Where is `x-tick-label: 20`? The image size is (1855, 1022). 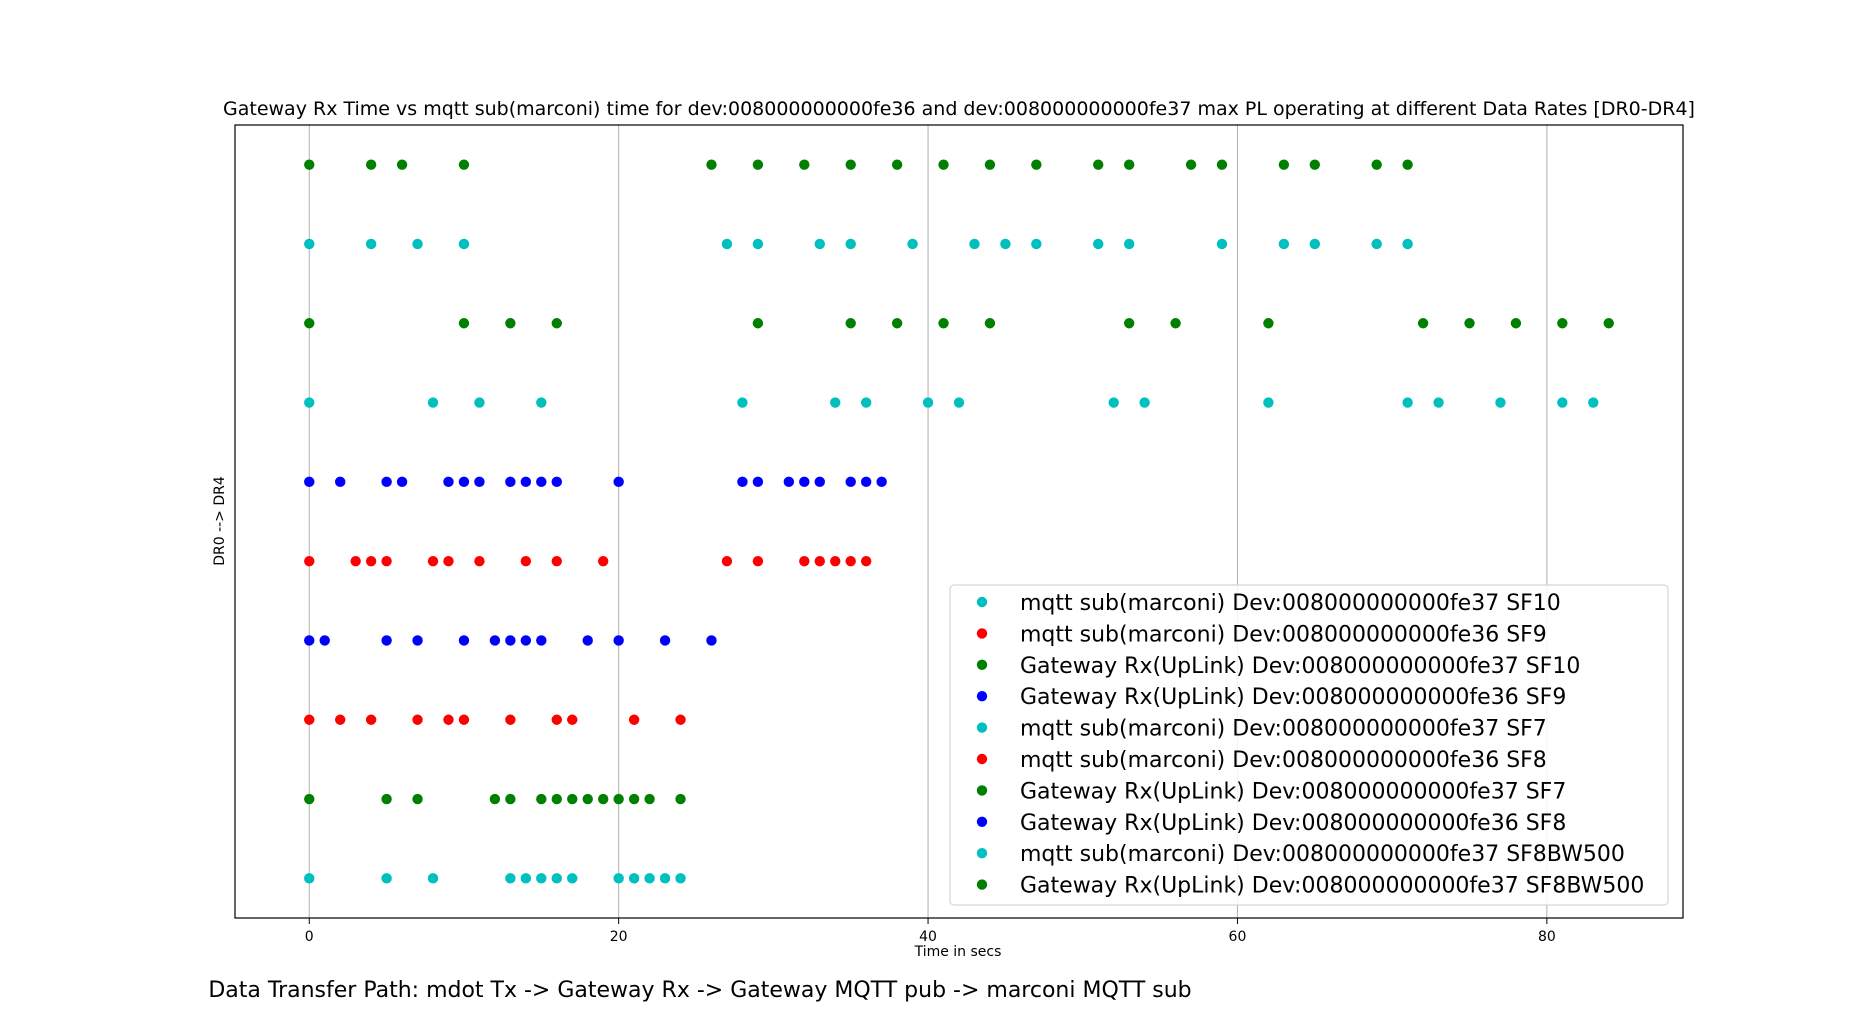 x-tick-label: 20 is located at coordinates (619, 937).